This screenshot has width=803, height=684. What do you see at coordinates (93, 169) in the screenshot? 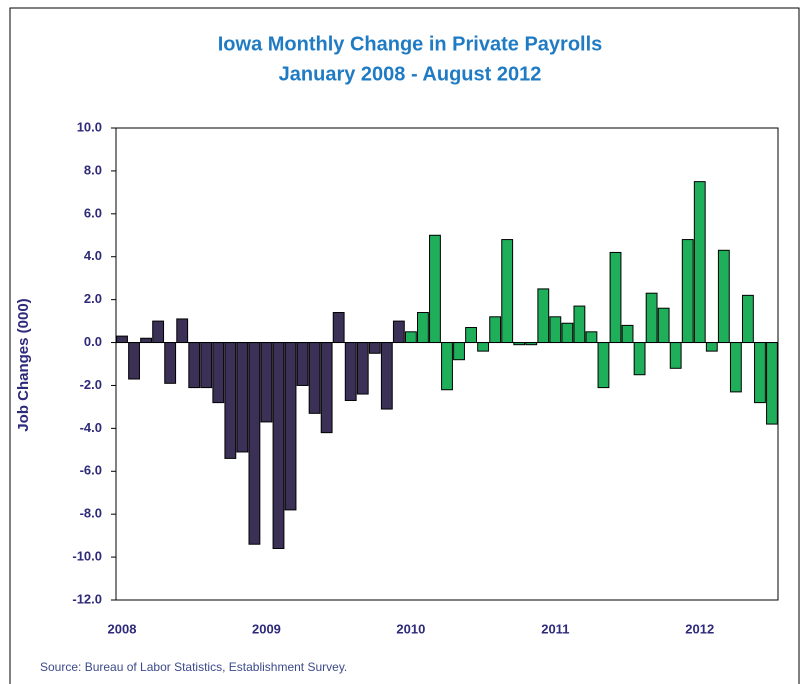
I see `y-tick-label: 8.0` at bounding box center [93, 169].